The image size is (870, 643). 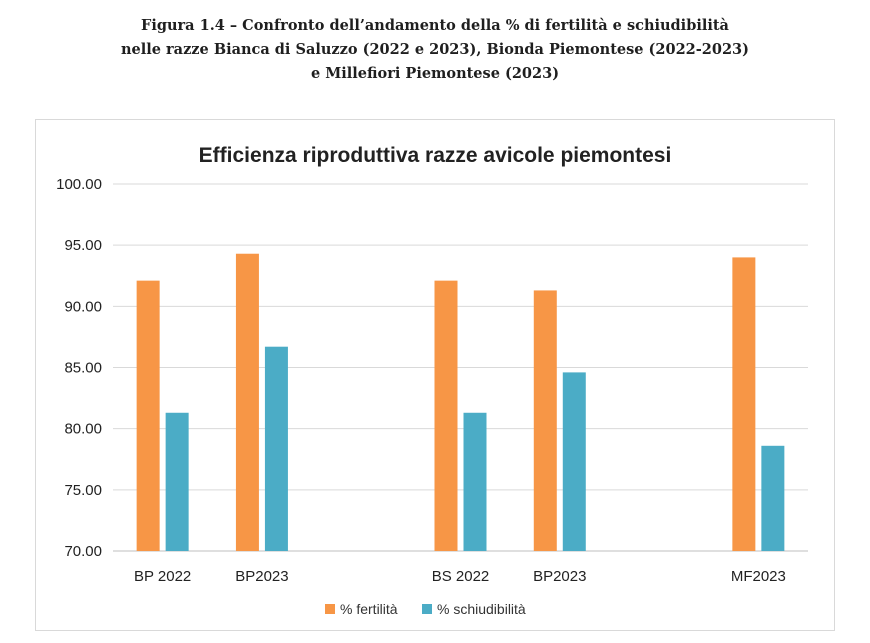 I want to click on y-tick-label: 70.00, so click(x=83, y=551).